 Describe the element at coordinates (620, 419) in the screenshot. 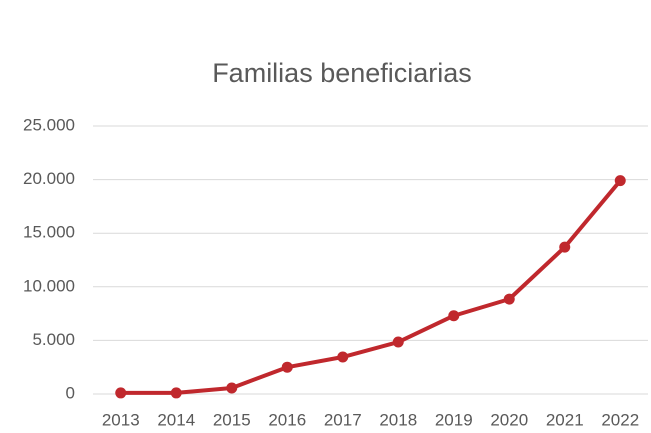

I see `x-tick-label: 2022` at that location.